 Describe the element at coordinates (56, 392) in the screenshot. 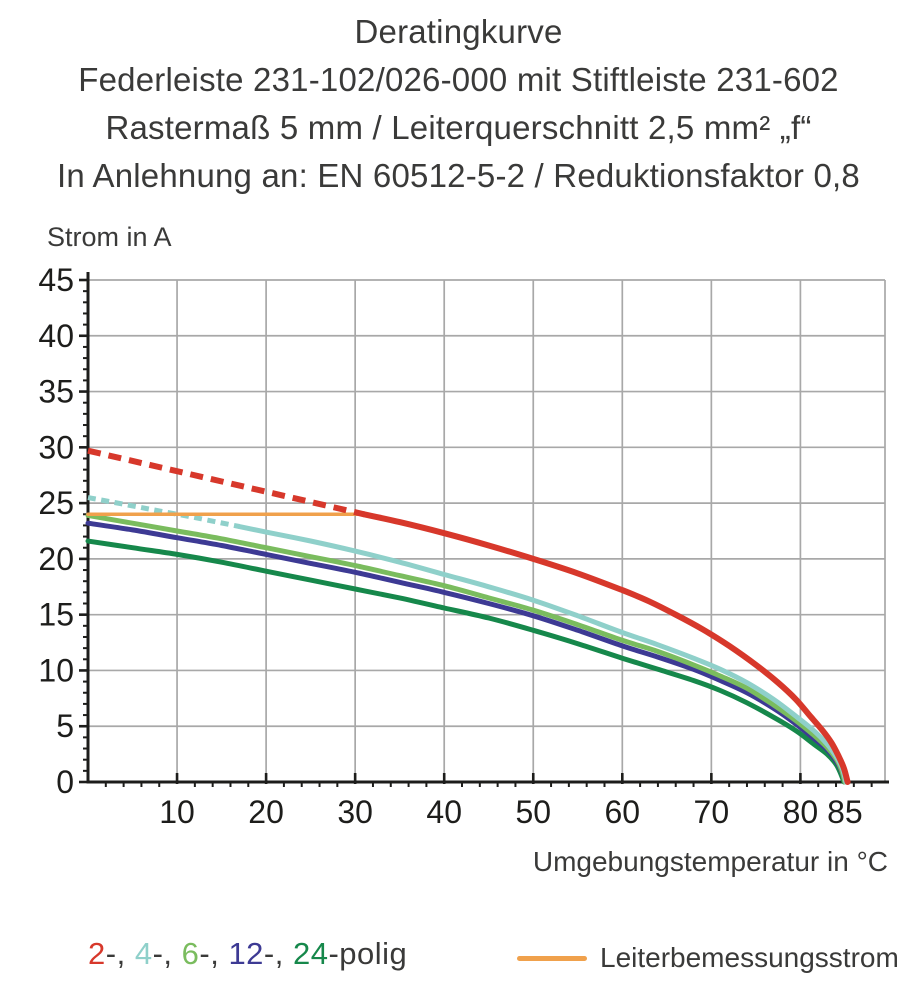

I see `y-tick-label: 35` at that location.